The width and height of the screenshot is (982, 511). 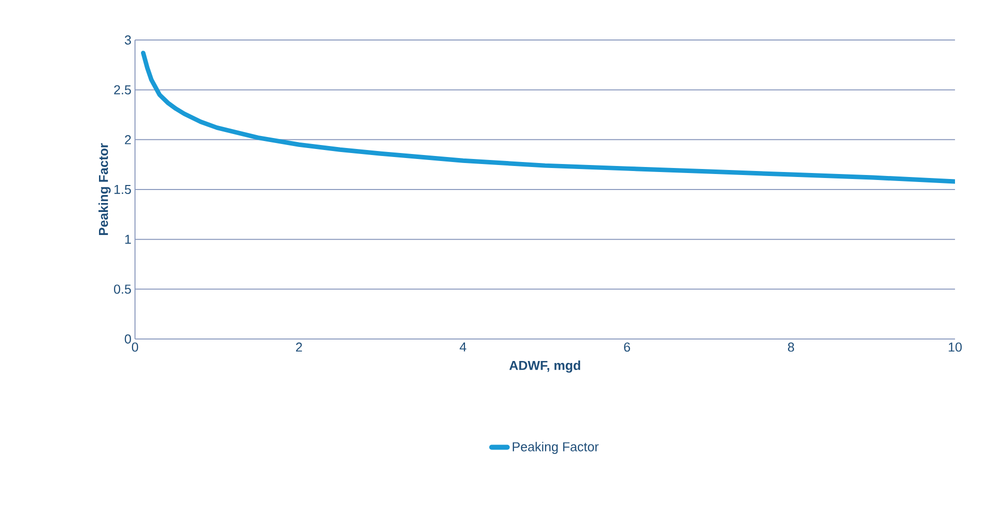 I want to click on y-tick-label: 2.5, so click(x=122, y=89).